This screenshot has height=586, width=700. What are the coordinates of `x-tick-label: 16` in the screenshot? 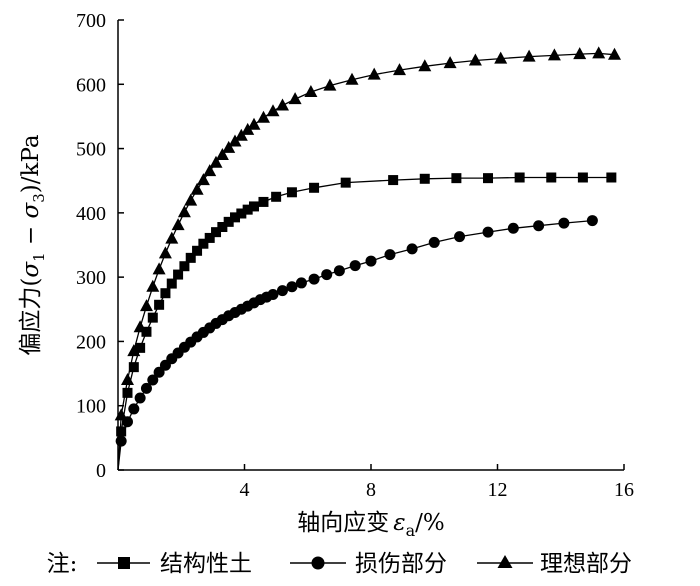 It's located at (624, 490).